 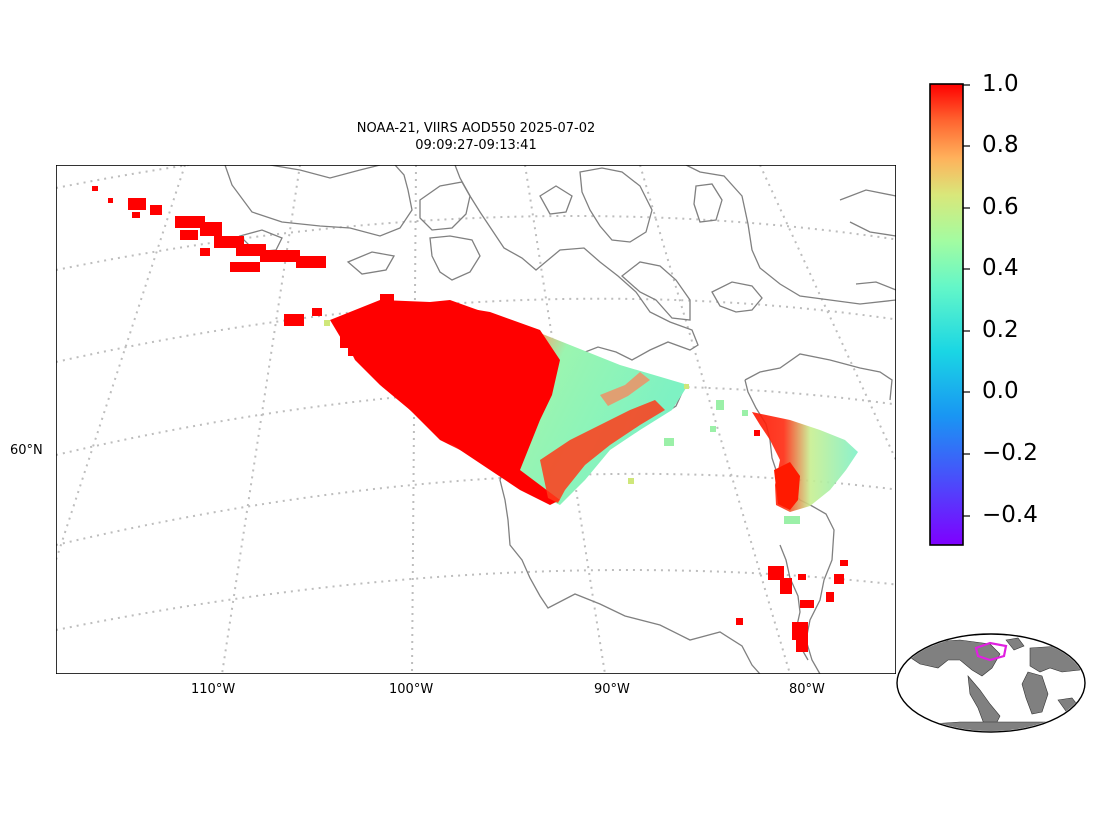 What do you see at coordinates (1000, 268) in the screenshot?
I see `colorbar-tick-label: 0.4` at bounding box center [1000, 268].